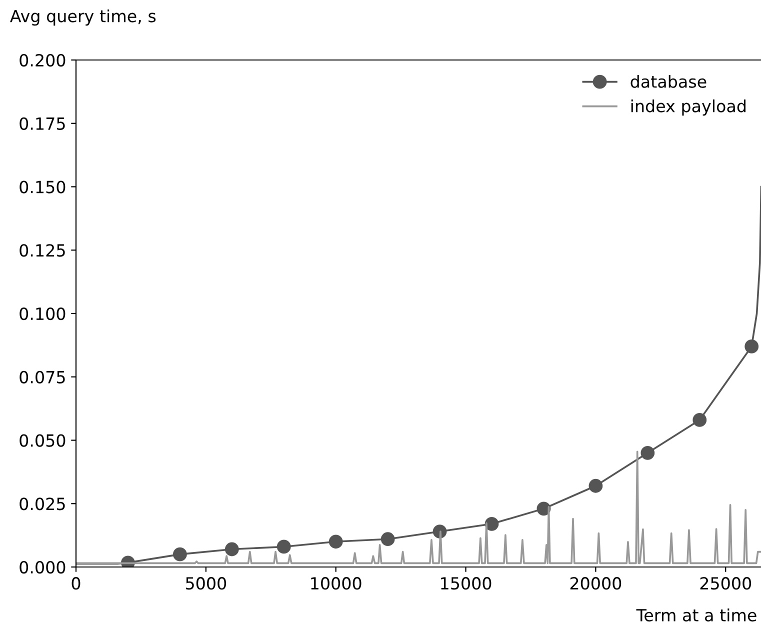 Image resolution: width=761 pixels, height=631 pixels. I want to click on y-tick-label: 0.125, so click(42, 250).